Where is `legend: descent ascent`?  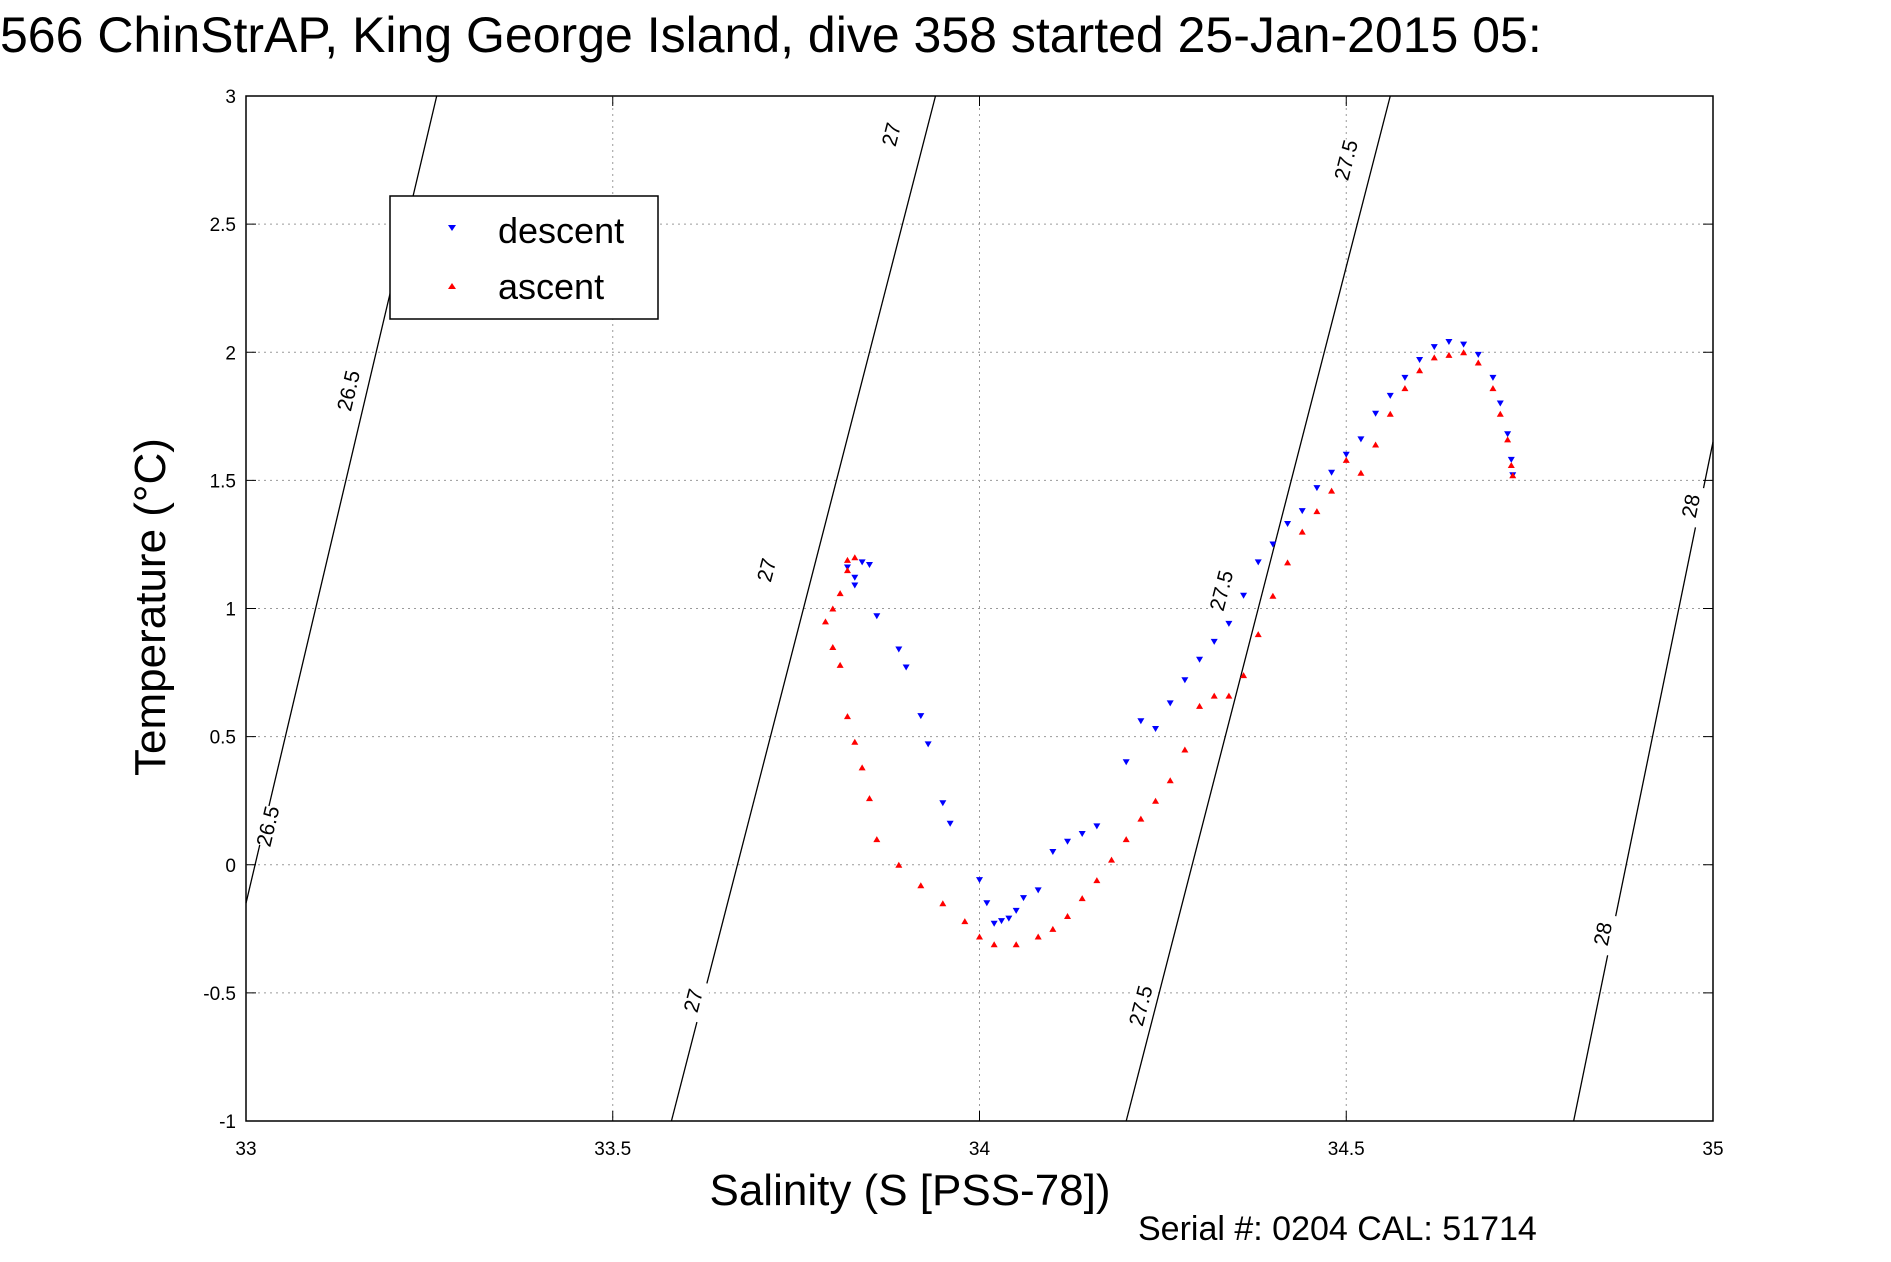
legend: descent ascent is located at coordinates (524, 257).